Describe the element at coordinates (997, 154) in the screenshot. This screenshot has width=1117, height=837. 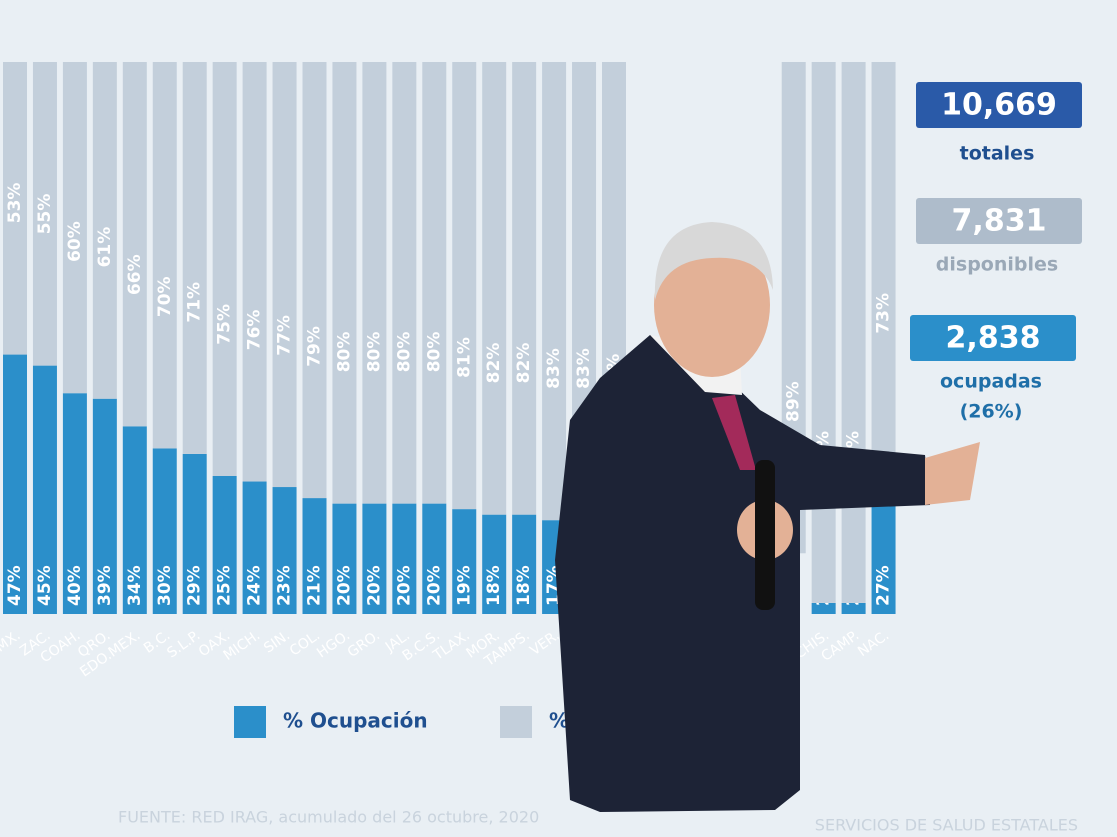
I see `total-label: totales` at that location.